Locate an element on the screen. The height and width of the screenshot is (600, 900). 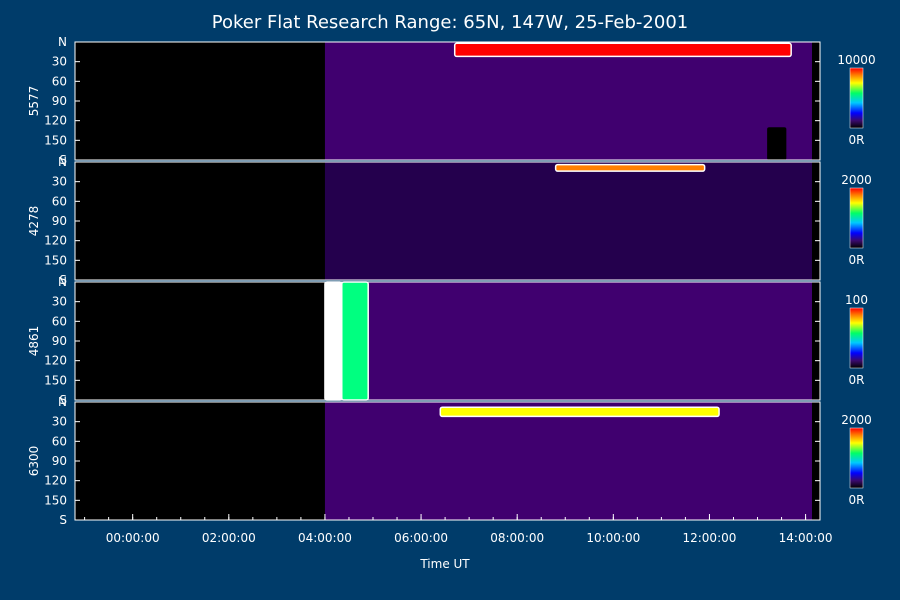
panel-ylabel: 6300 is located at coordinates (34, 461).